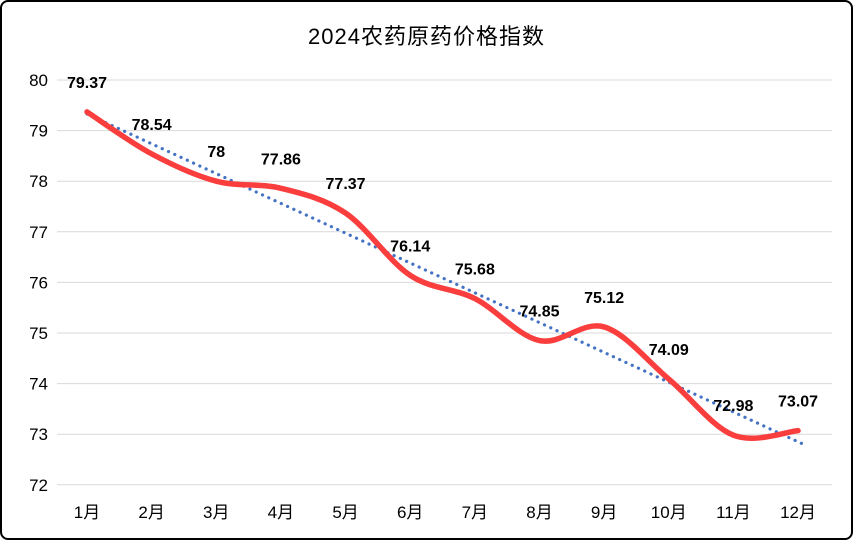 The height and width of the screenshot is (540, 853). I want to click on data-label: 75.68, so click(475, 270).